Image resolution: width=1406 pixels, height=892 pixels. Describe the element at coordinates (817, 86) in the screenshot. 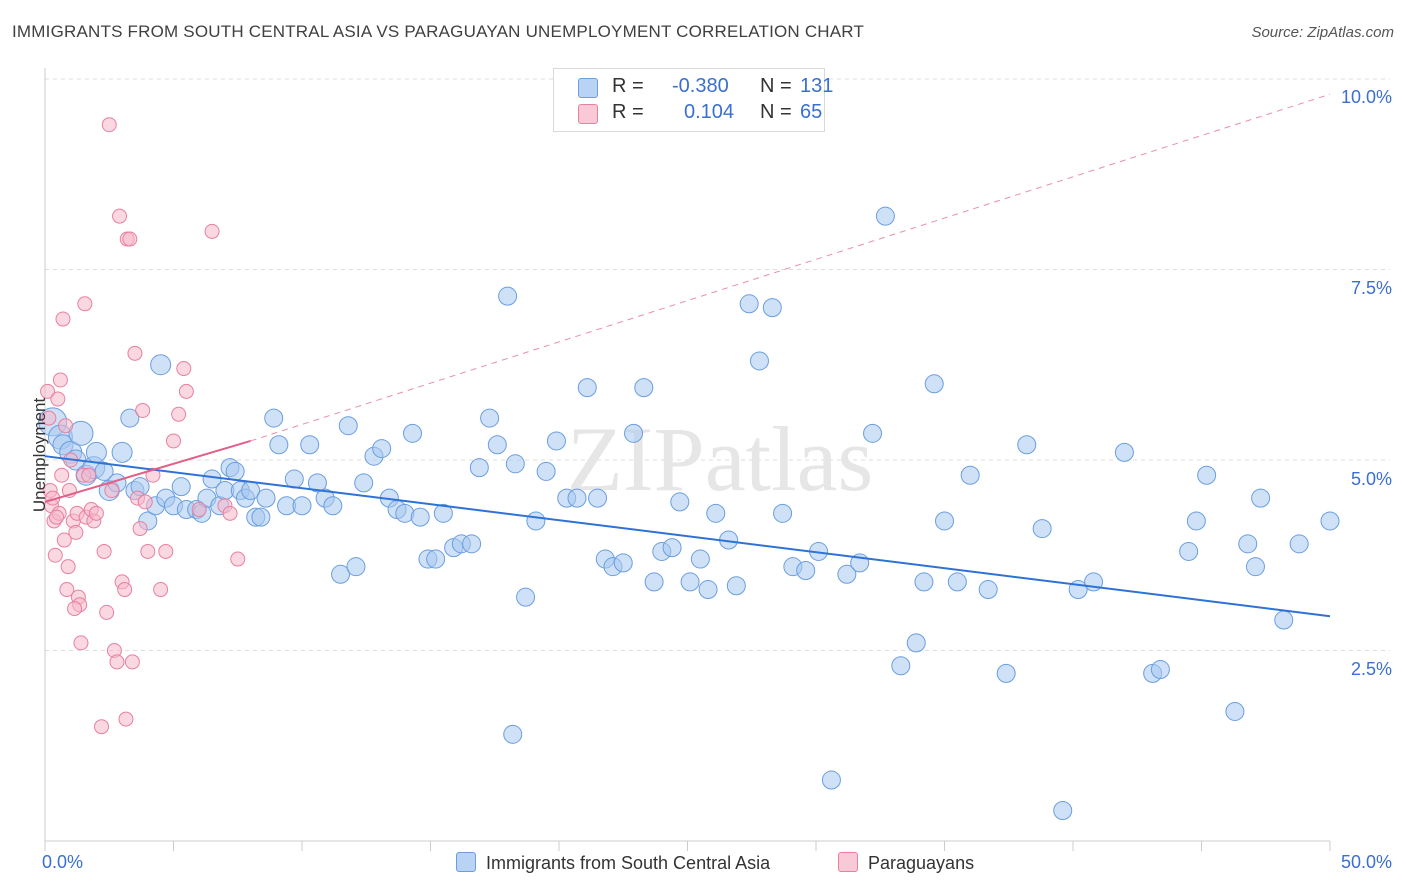

I see `n-value: 131` at that location.